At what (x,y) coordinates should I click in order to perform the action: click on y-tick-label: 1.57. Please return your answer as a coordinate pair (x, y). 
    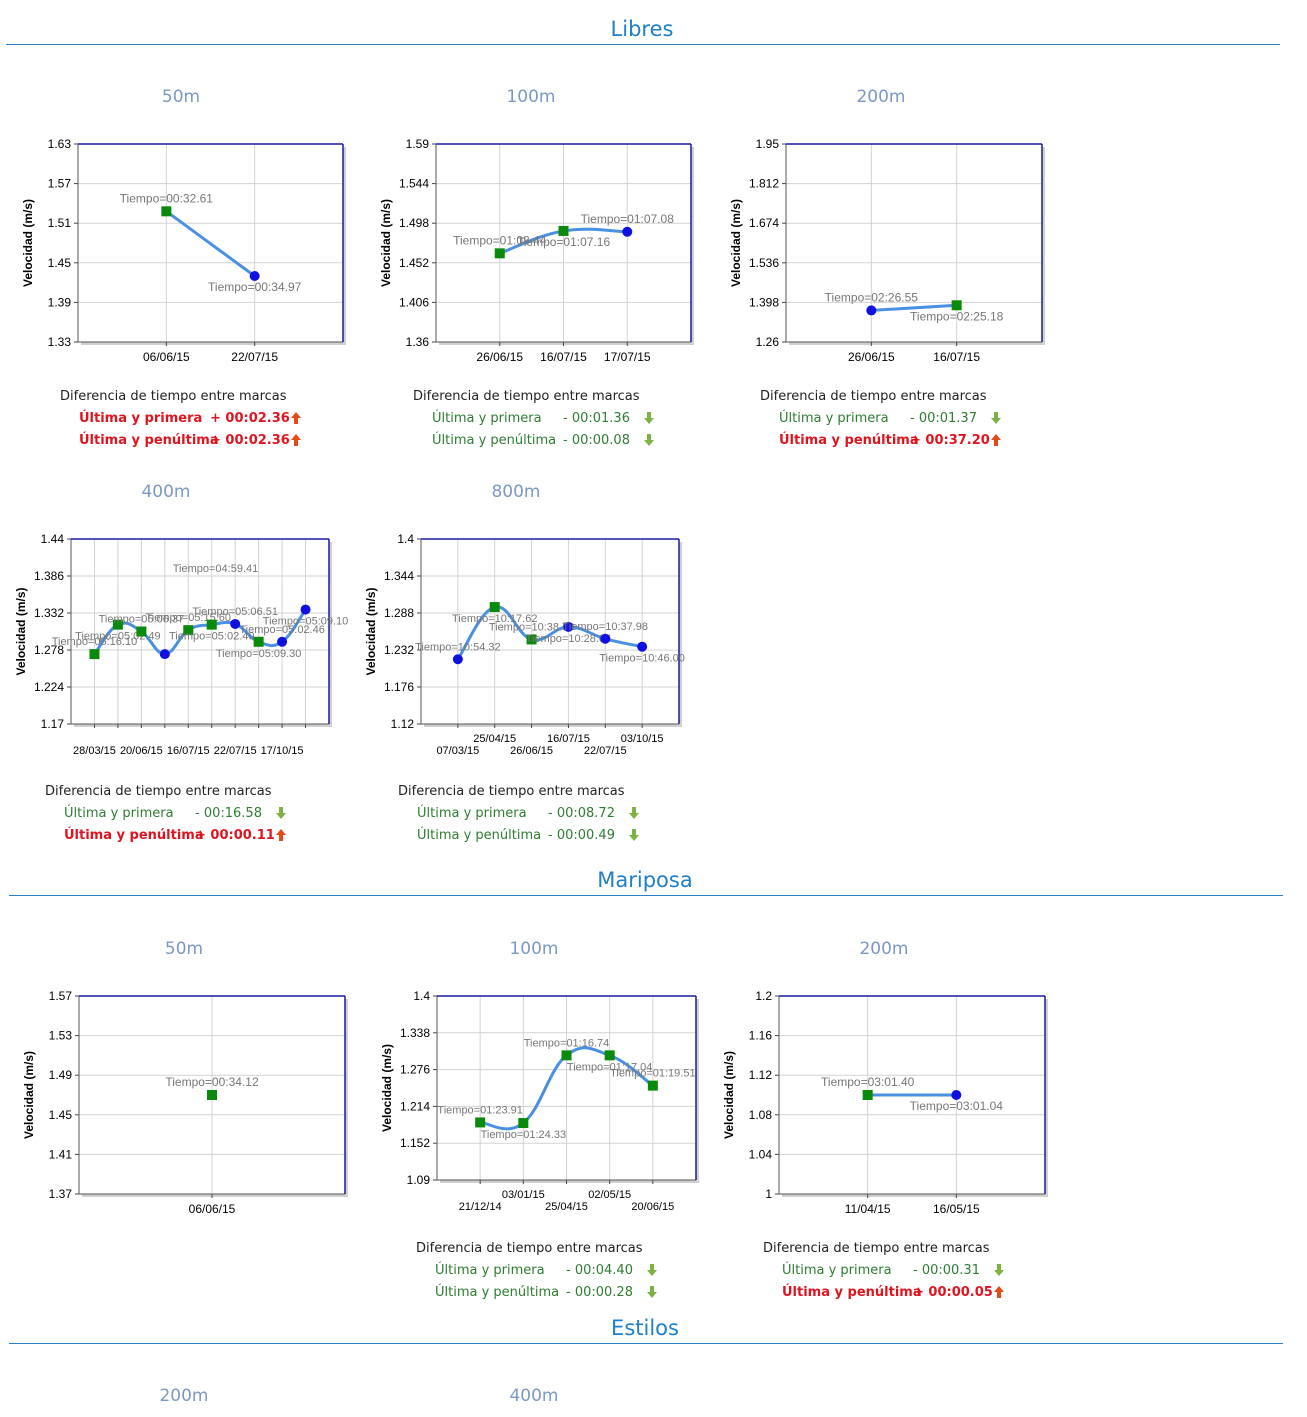
    Looking at the image, I should click on (61, 996).